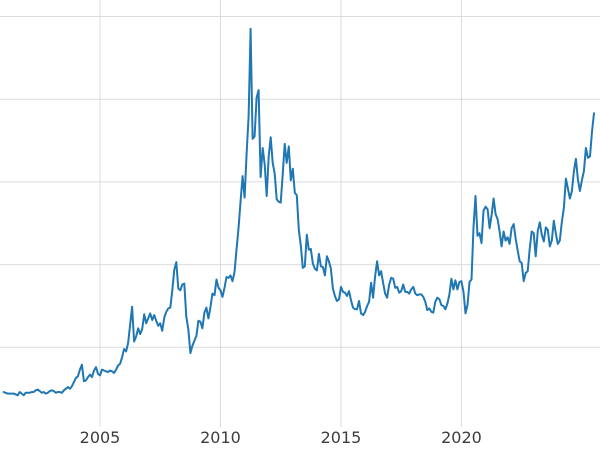  I want to click on x-tick-label: 2015, so click(341, 437).